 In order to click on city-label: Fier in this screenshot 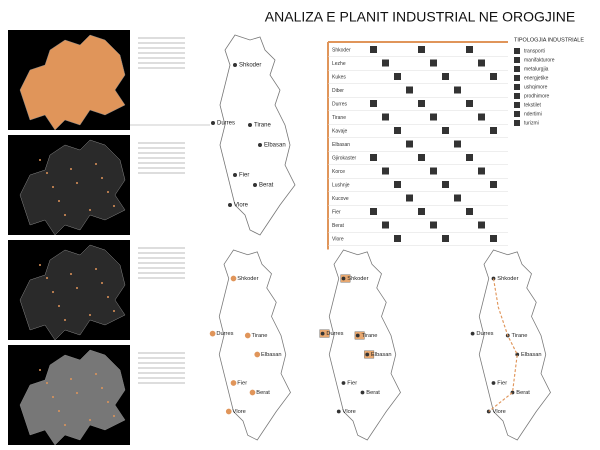, I will do `click(352, 384)`.